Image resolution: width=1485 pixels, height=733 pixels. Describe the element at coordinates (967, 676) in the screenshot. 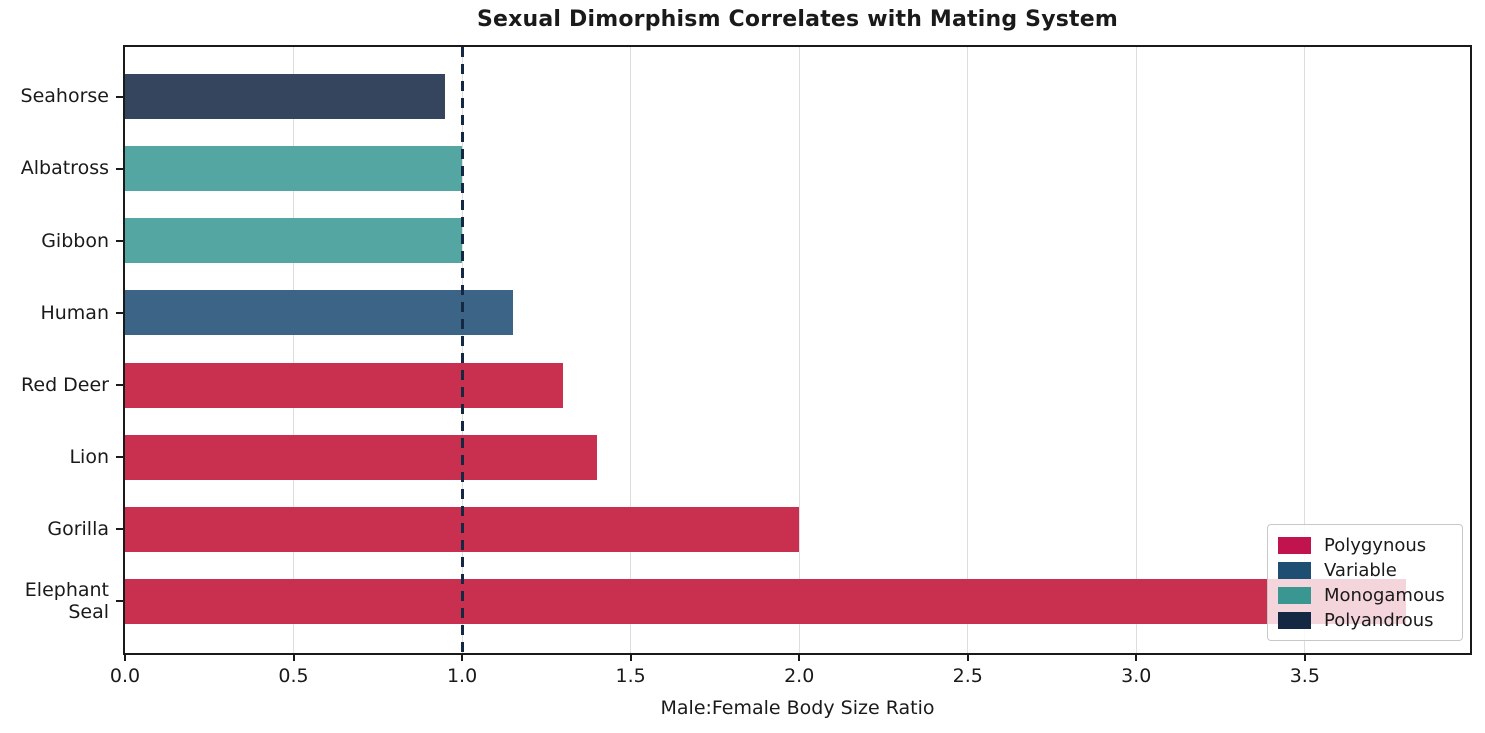

I see `xtick-label: 2.5` at that location.